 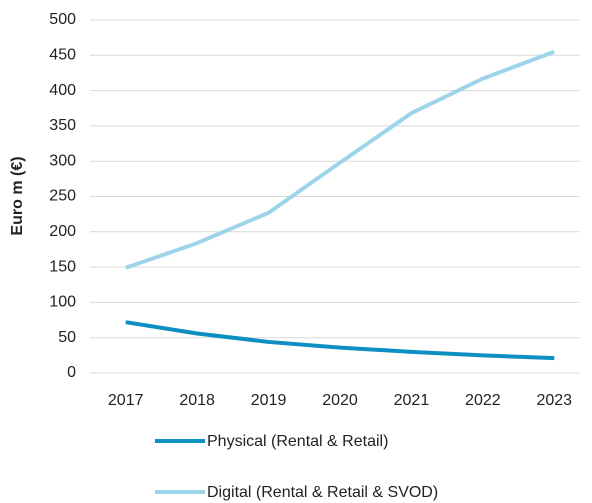 I want to click on x-tick-label: 2020, so click(x=340, y=400).